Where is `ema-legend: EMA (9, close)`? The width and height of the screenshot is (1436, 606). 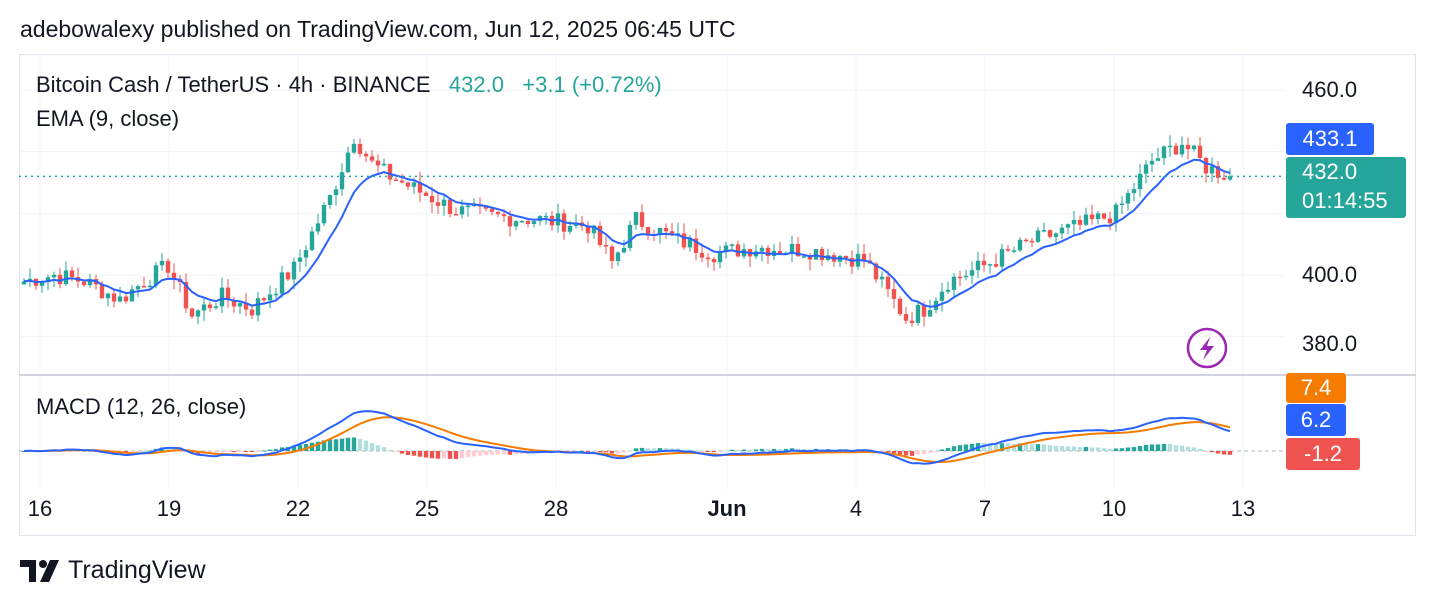
ema-legend: EMA (9, close) is located at coordinates (108, 118).